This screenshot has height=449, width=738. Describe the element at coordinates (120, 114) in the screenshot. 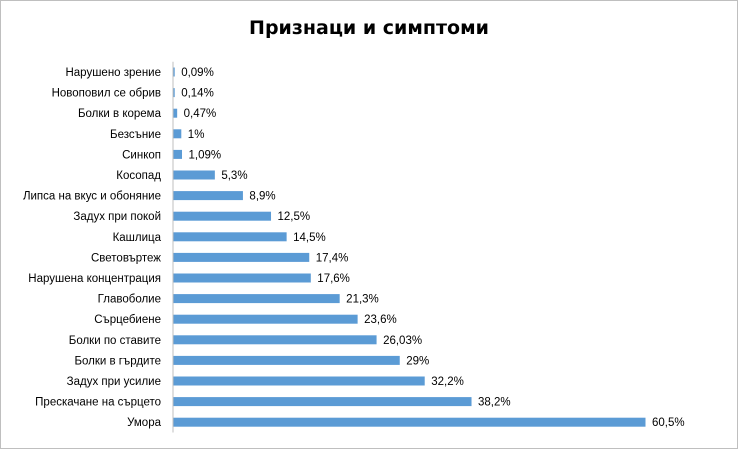

I see `category-label: Болки в корема` at that location.